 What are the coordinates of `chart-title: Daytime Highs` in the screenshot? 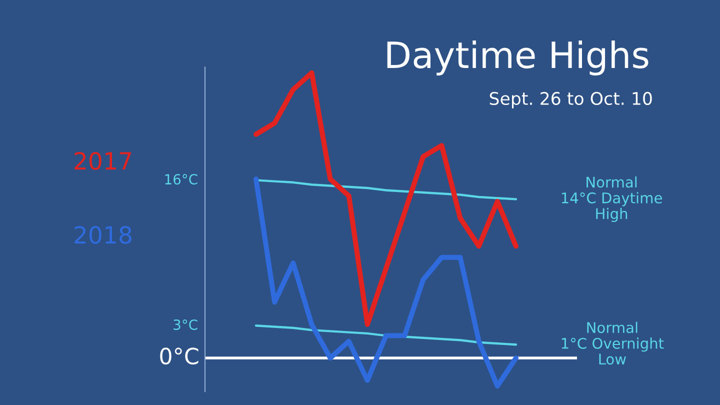 It's located at (517, 58).